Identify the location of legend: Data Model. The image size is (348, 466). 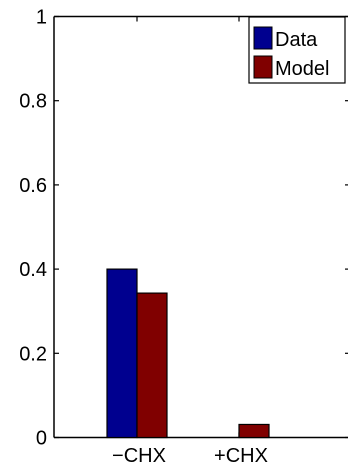
(297, 50).